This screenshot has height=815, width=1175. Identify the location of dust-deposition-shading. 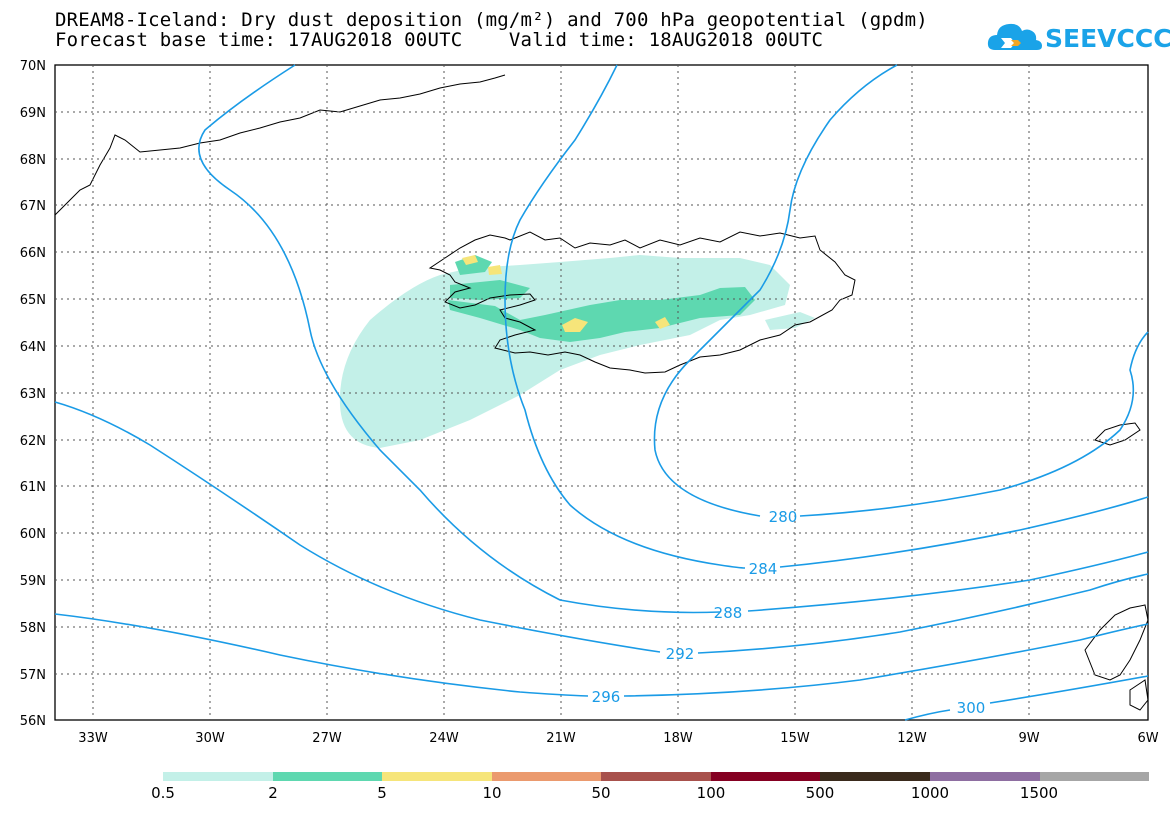
(577, 351).